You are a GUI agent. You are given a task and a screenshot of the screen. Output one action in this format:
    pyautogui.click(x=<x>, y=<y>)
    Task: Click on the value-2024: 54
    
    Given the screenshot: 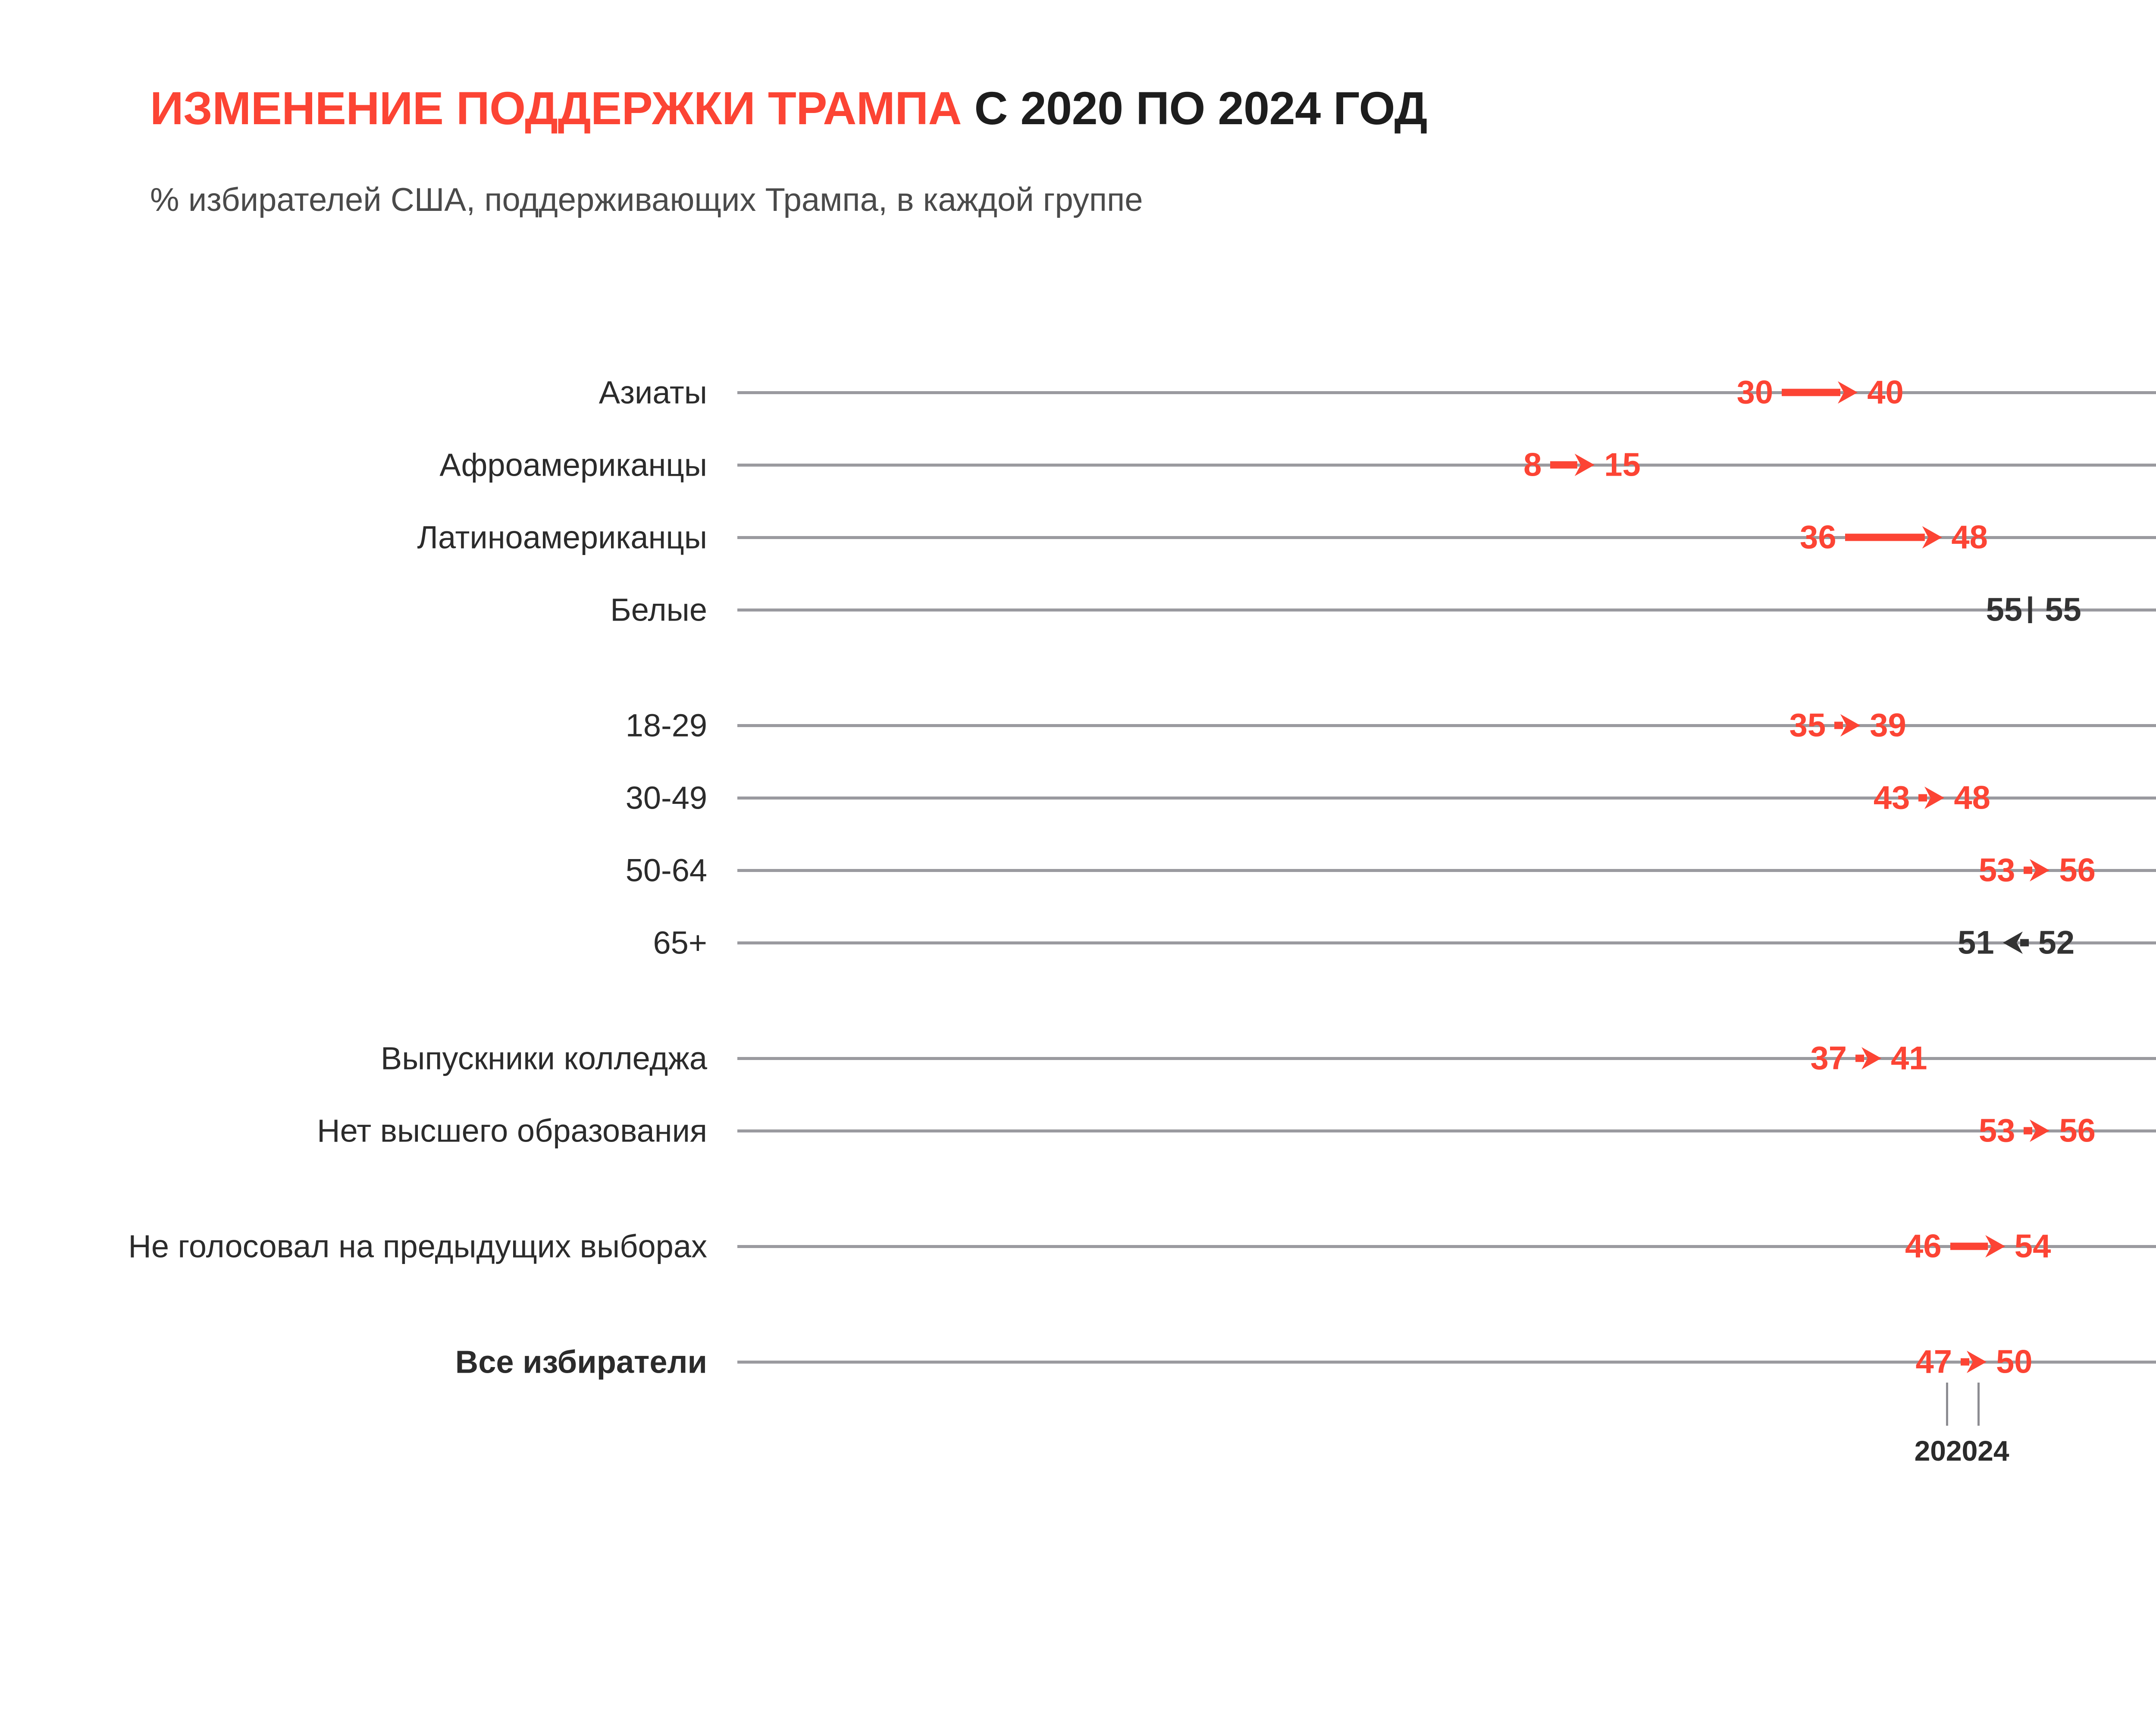 What is the action you would take?
    pyautogui.click(x=2032, y=1247)
    